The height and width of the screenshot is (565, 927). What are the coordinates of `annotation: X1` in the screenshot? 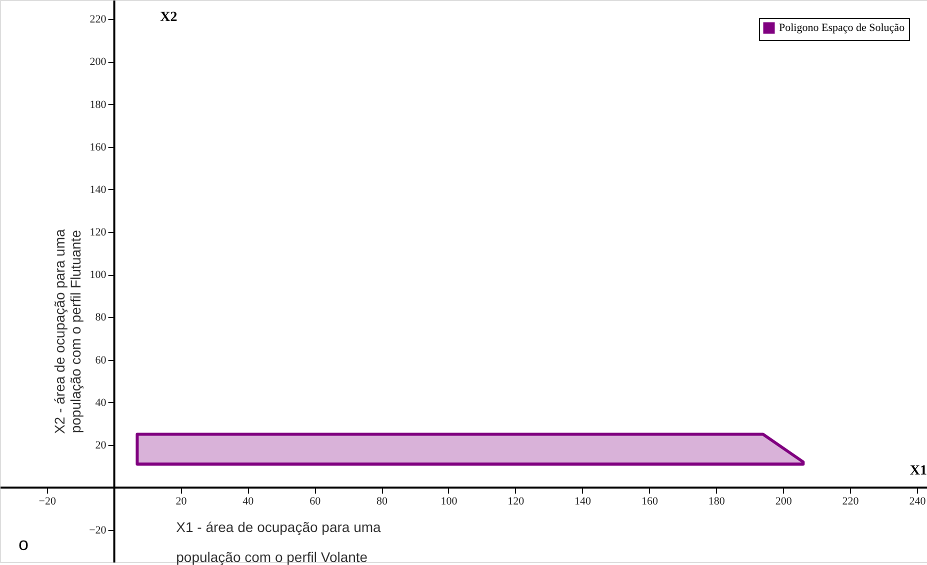 It's located at (918, 471).